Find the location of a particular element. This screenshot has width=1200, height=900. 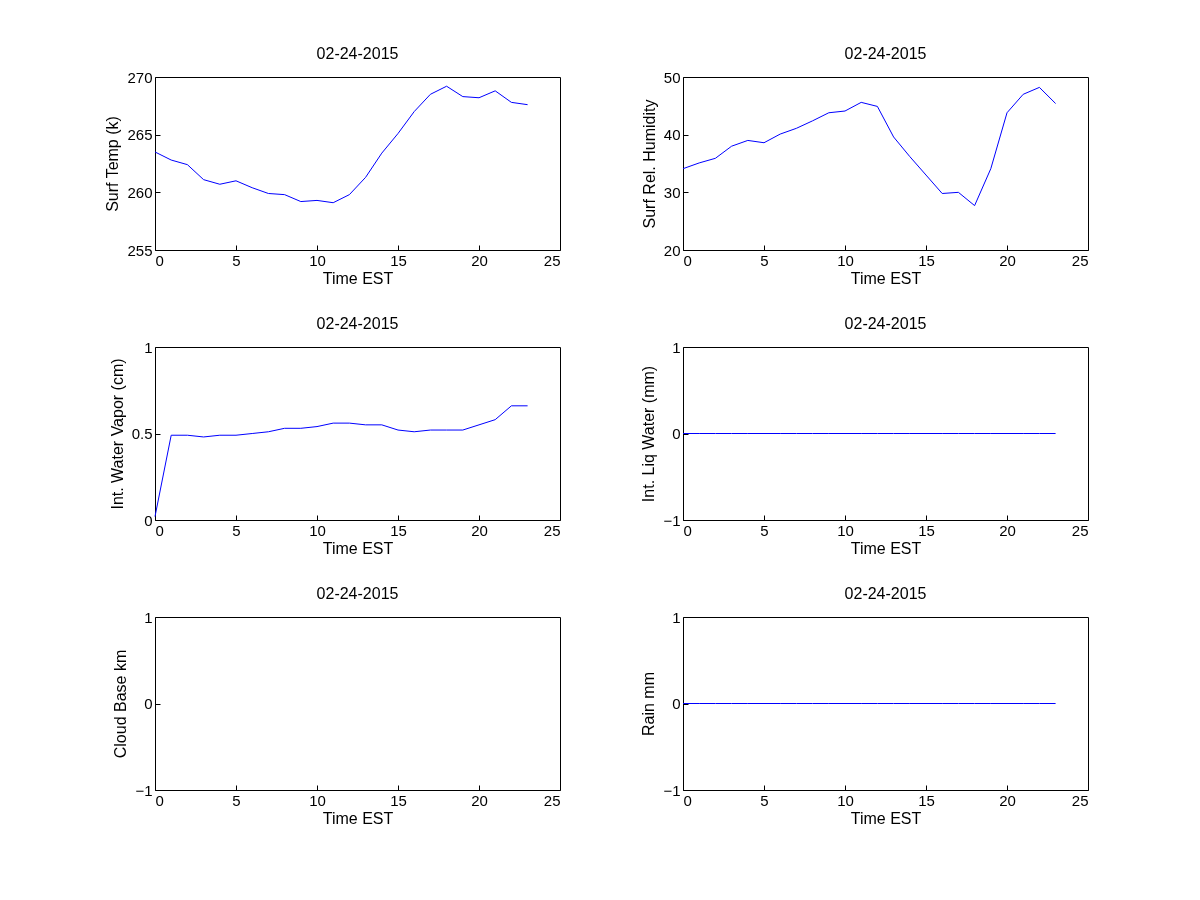

y-tick-label: 50 is located at coordinates (672, 77).